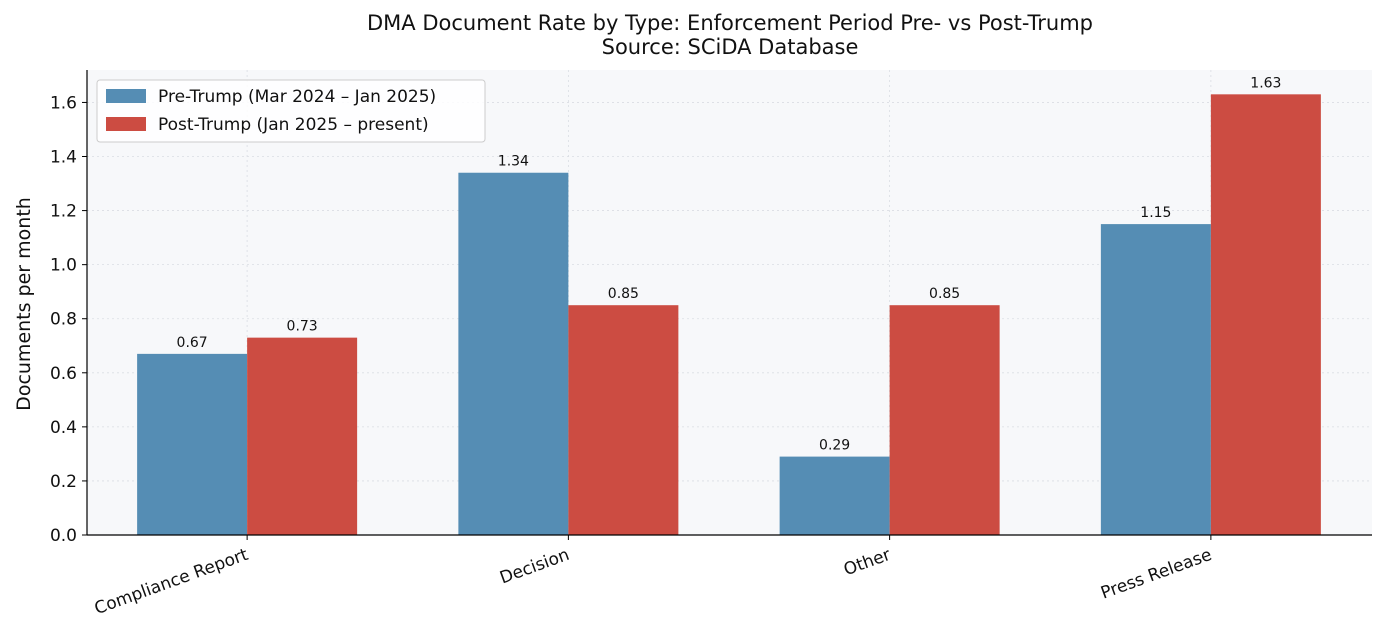 Image resolution: width=1386 pixels, height=637 pixels. I want to click on bar-value-label: 0.29, so click(834, 446).